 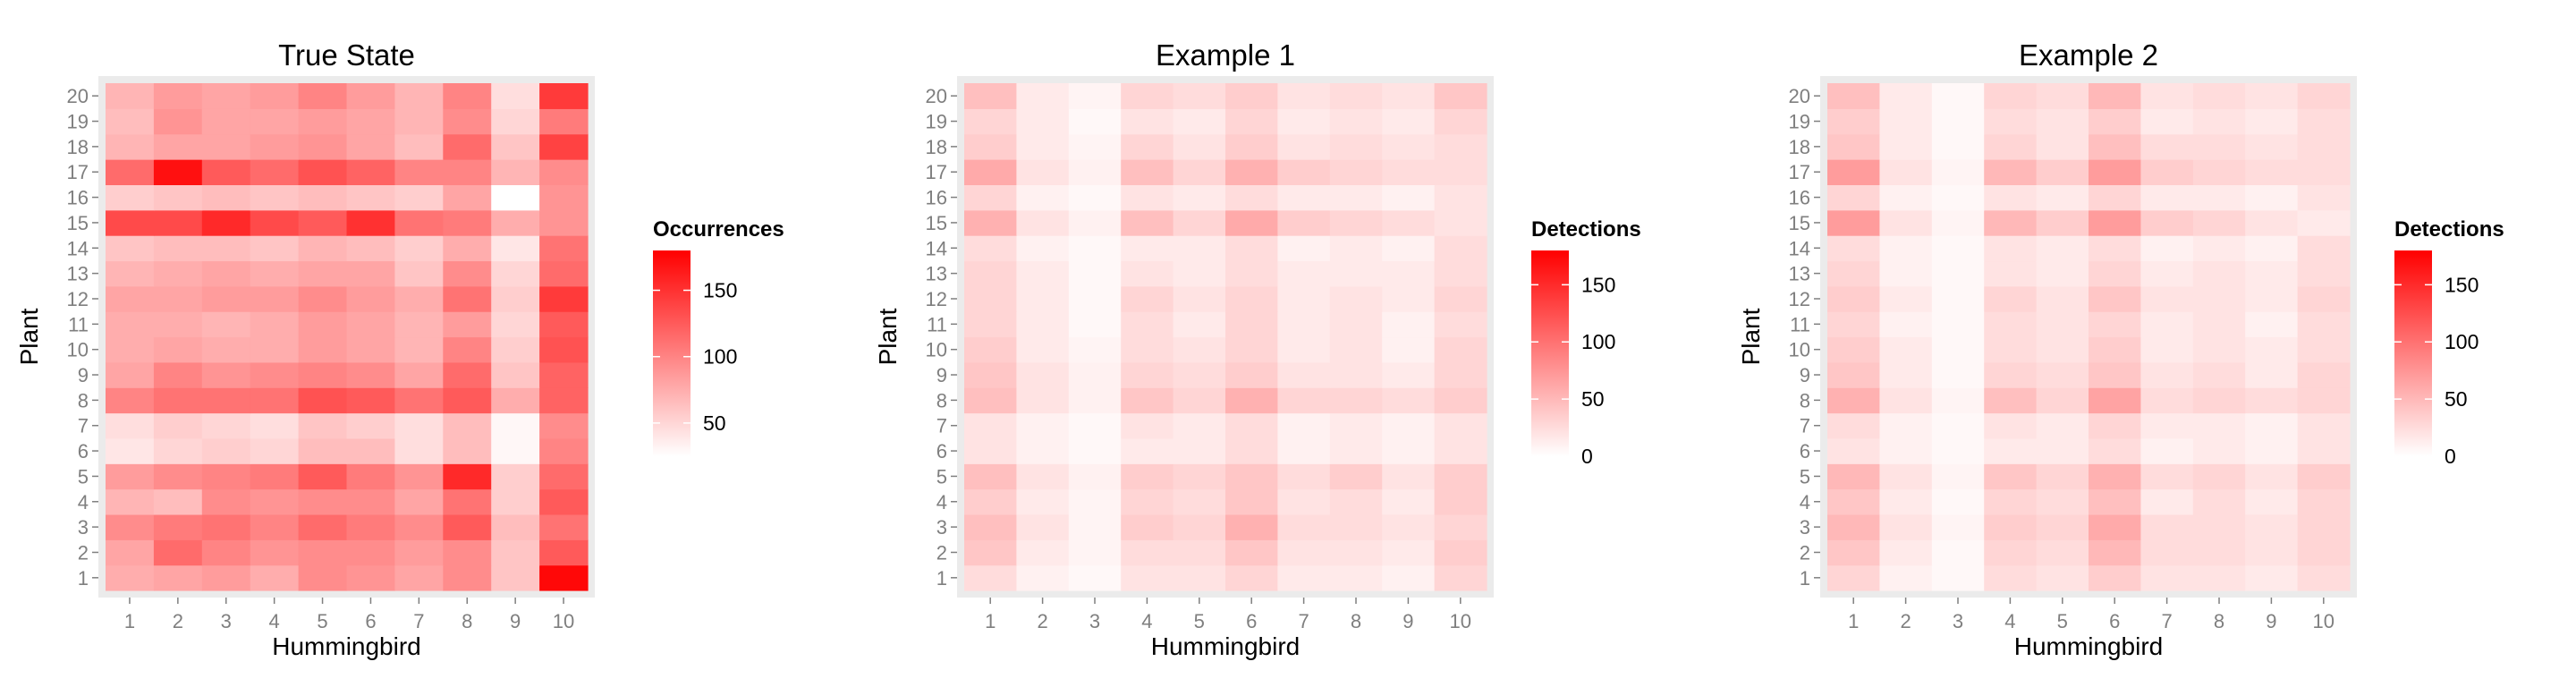 What do you see at coordinates (937, 324) in the screenshot?
I see `y-tick-label: 11` at bounding box center [937, 324].